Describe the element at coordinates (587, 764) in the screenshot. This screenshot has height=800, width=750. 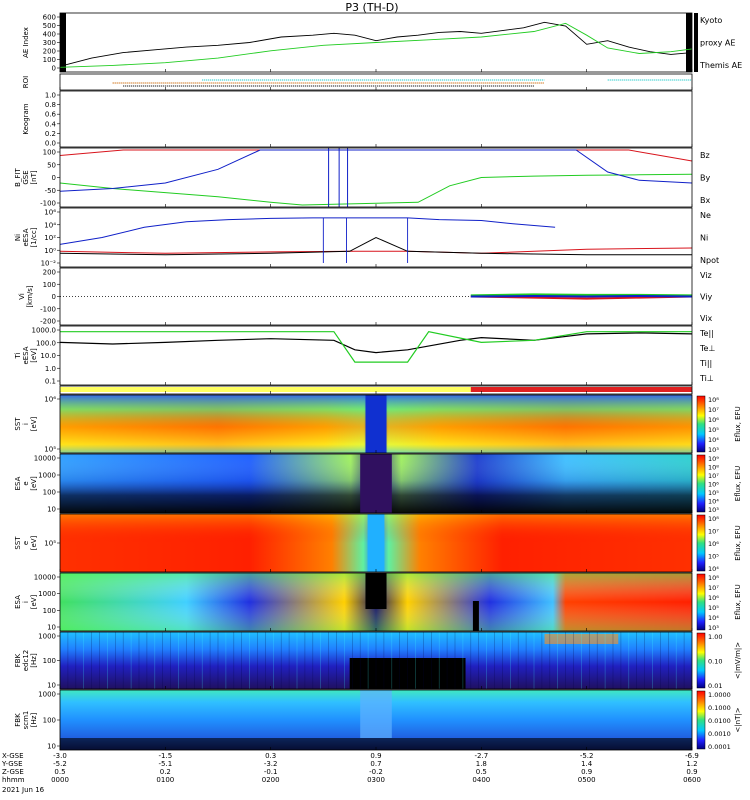
I see `axis-tick-y: 1.4` at that location.